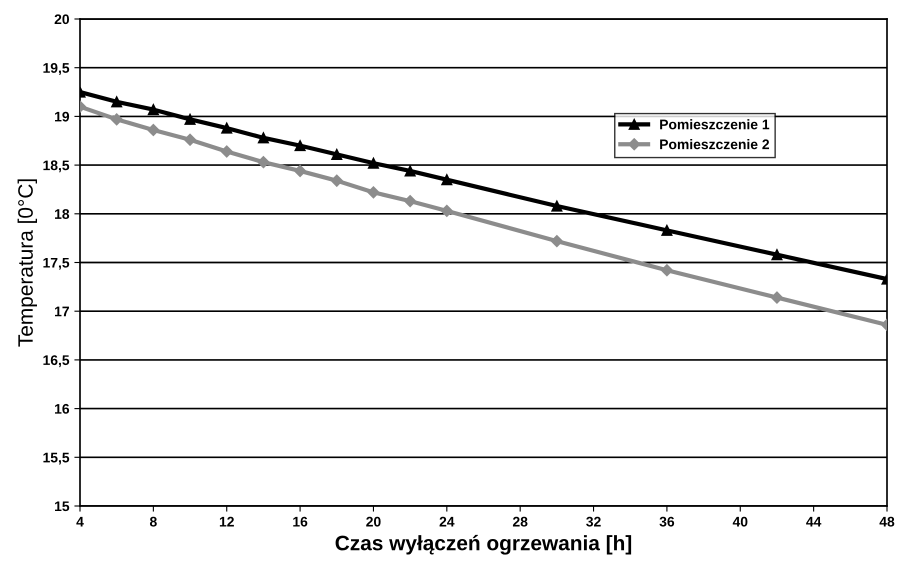  What do you see at coordinates (447, 521) in the screenshot?
I see `x-tick-label: 24` at bounding box center [447, 521].